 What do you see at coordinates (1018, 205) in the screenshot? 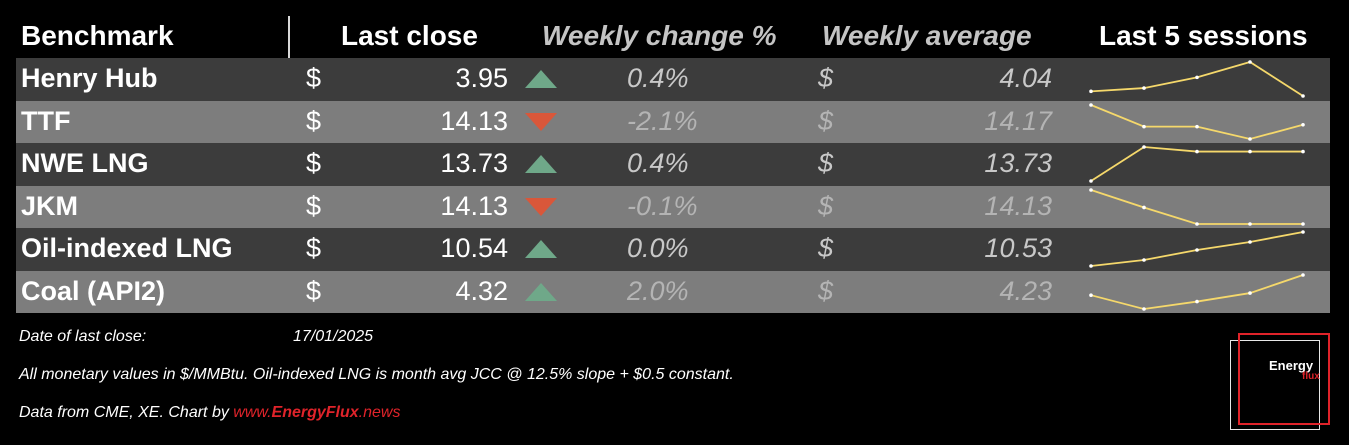
I see `weekly-average-value: 14.13` at bounding box center [1018, 205].